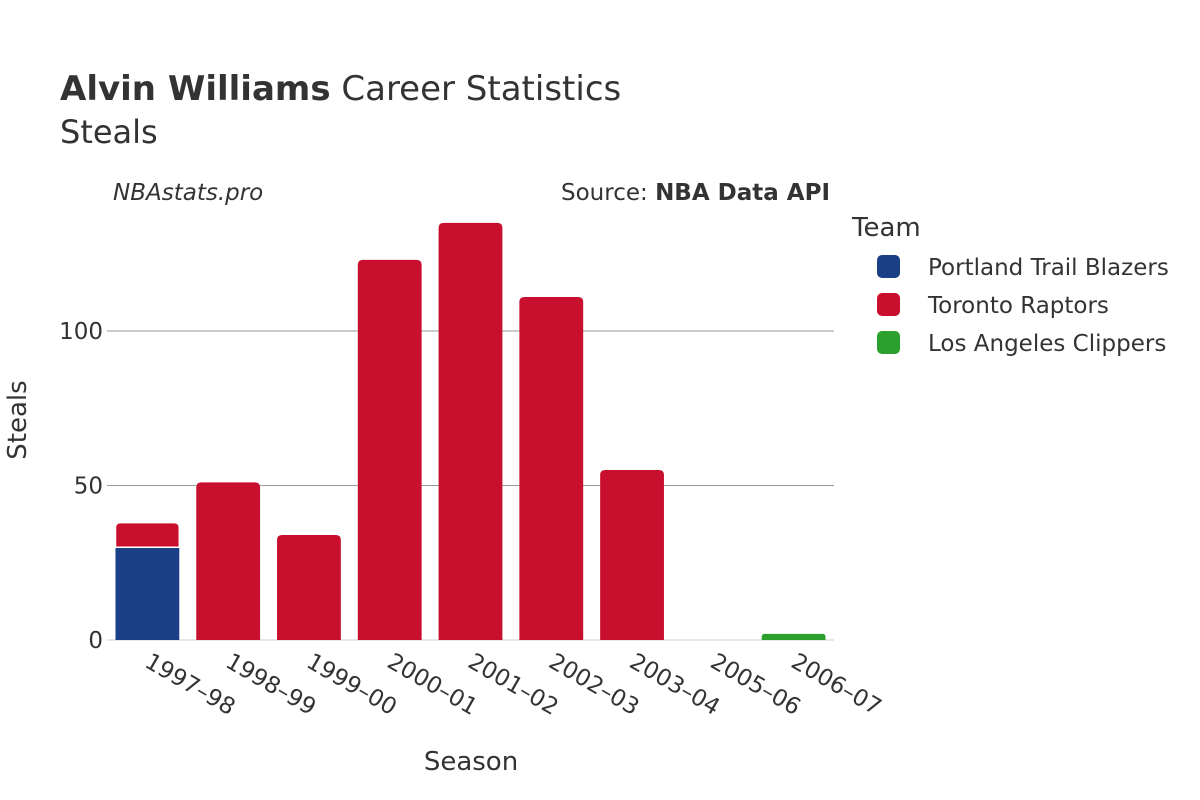  Describe the element at coordinates (270, 685) in the screenshot. I see `x-tick-label: 1998–99` at that location.